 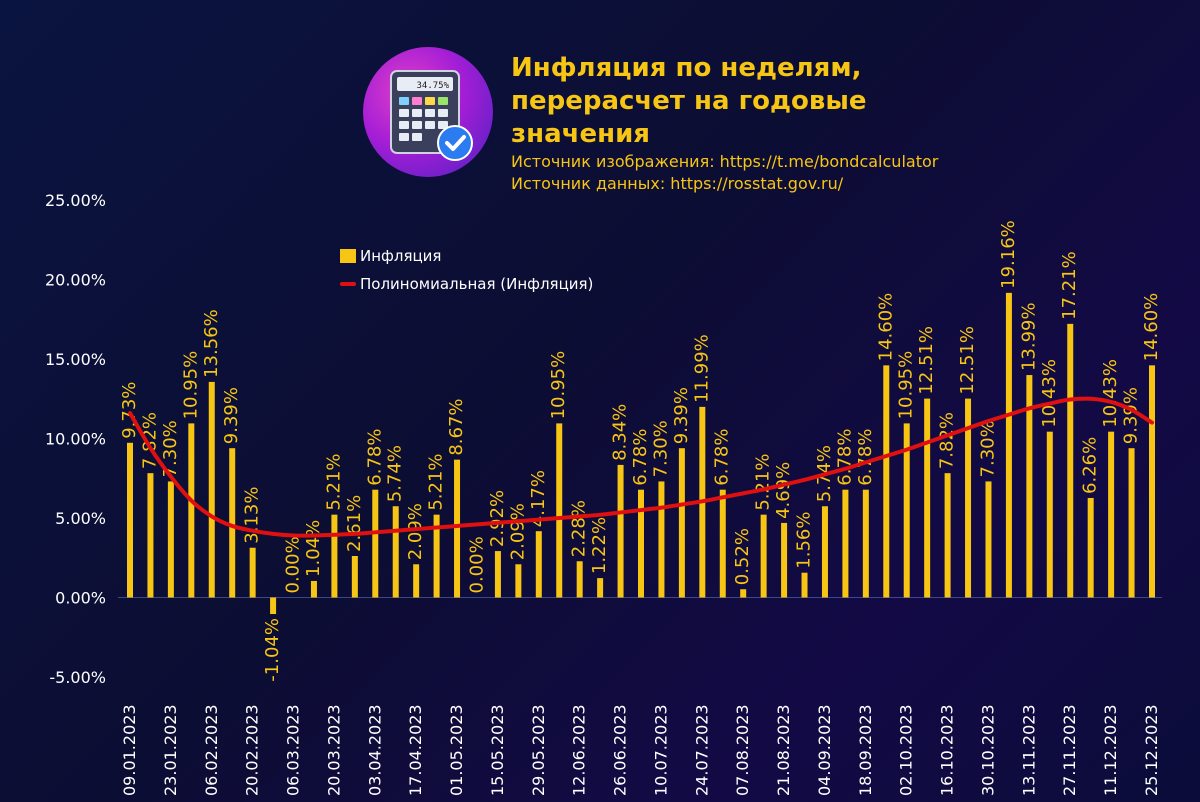 I want to click on chart-legend: Инфляция Полиномиальная (Инфляция), so click(x=466, y=270).